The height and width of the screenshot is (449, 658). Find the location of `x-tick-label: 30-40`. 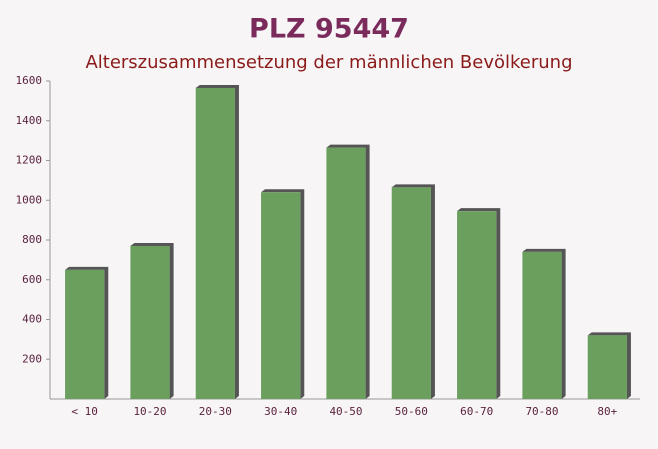

x-tick-label: 30-40 is located at coordinates (280, 411).